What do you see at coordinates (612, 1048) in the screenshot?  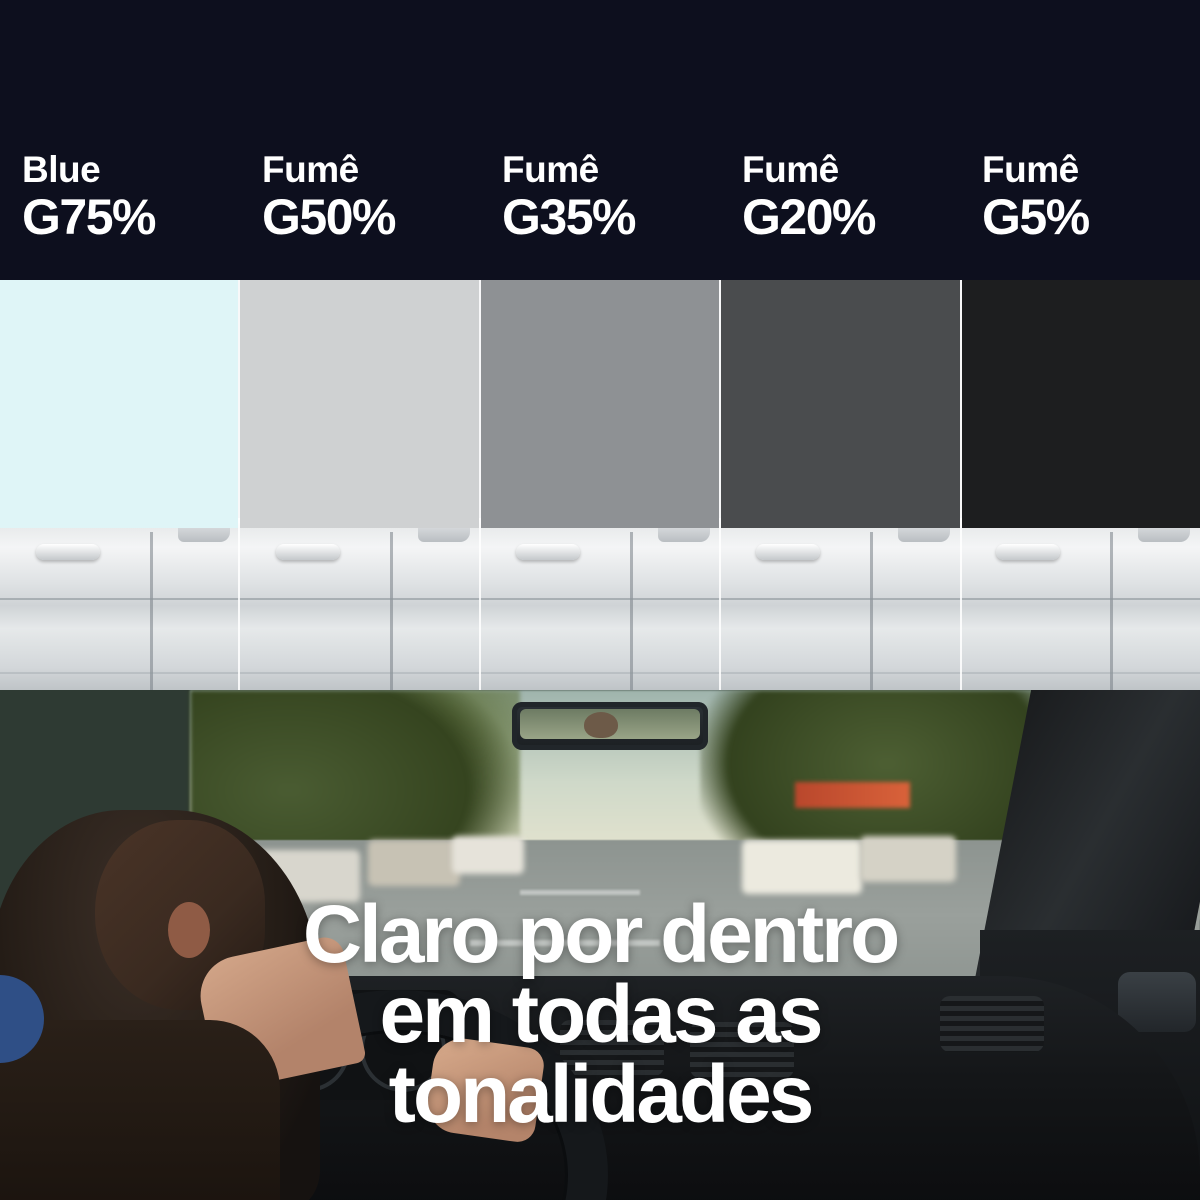 I see `air-vent-center` at bounding box center [612, 1048].